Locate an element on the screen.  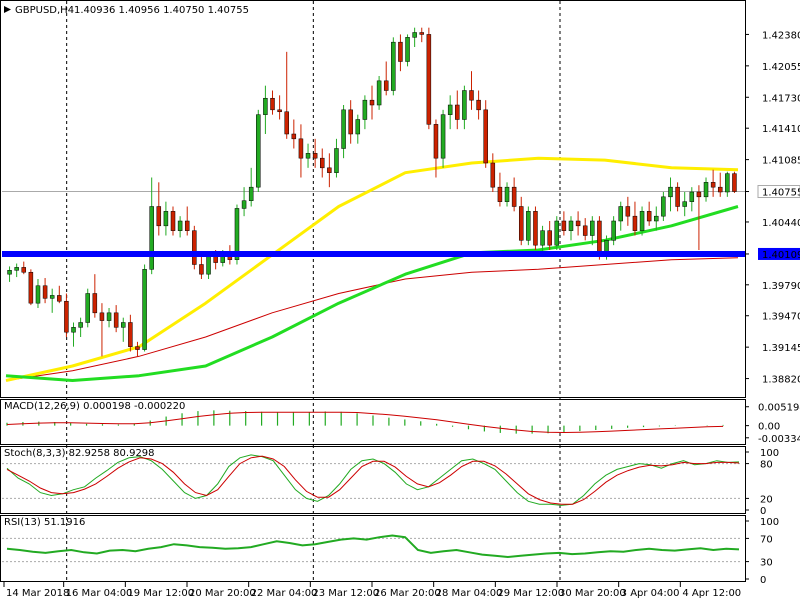
stoch-layer is located at coordinates (372, 480).